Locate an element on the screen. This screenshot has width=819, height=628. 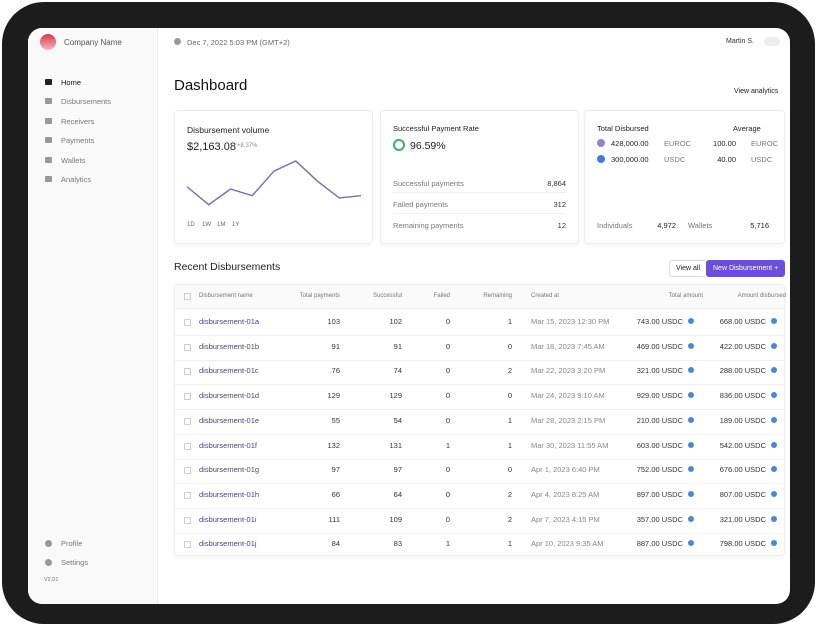
card-title: Total Disbursed is located at coordinates (623, 128).